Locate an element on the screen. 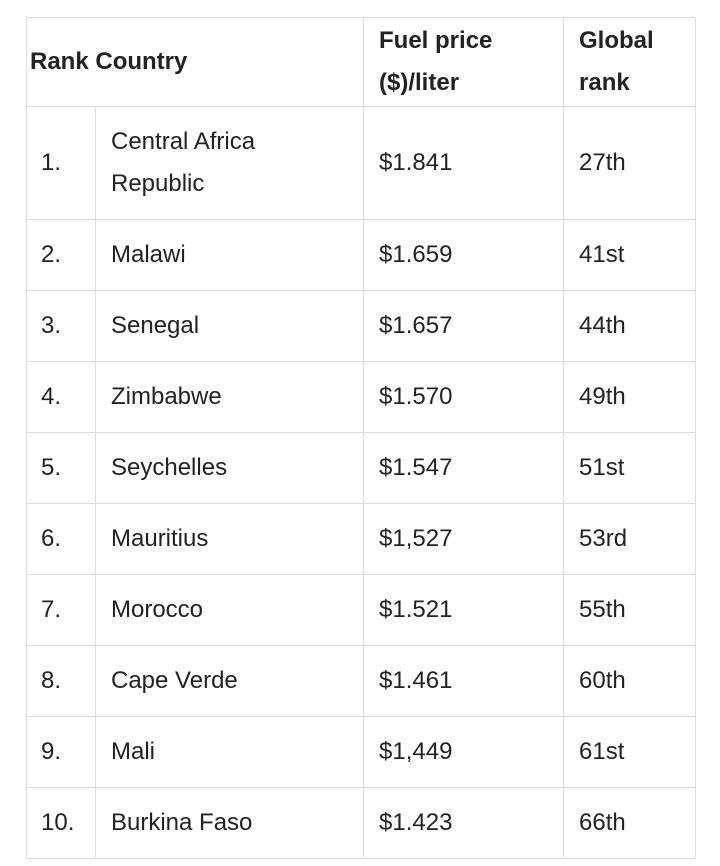 The width and height of the screenshot is (720, 866). table-row: 2. Malawi $1.659 41st is located at coordinates (361, 255).